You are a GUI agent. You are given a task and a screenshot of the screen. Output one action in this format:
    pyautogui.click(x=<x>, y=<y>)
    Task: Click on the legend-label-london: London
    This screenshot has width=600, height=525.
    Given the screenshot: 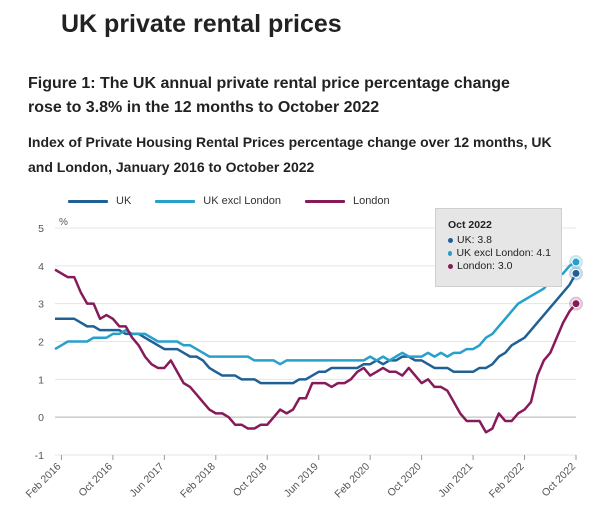 What is the action you would take?
    pyautogui.click(x=371, y=201)
    